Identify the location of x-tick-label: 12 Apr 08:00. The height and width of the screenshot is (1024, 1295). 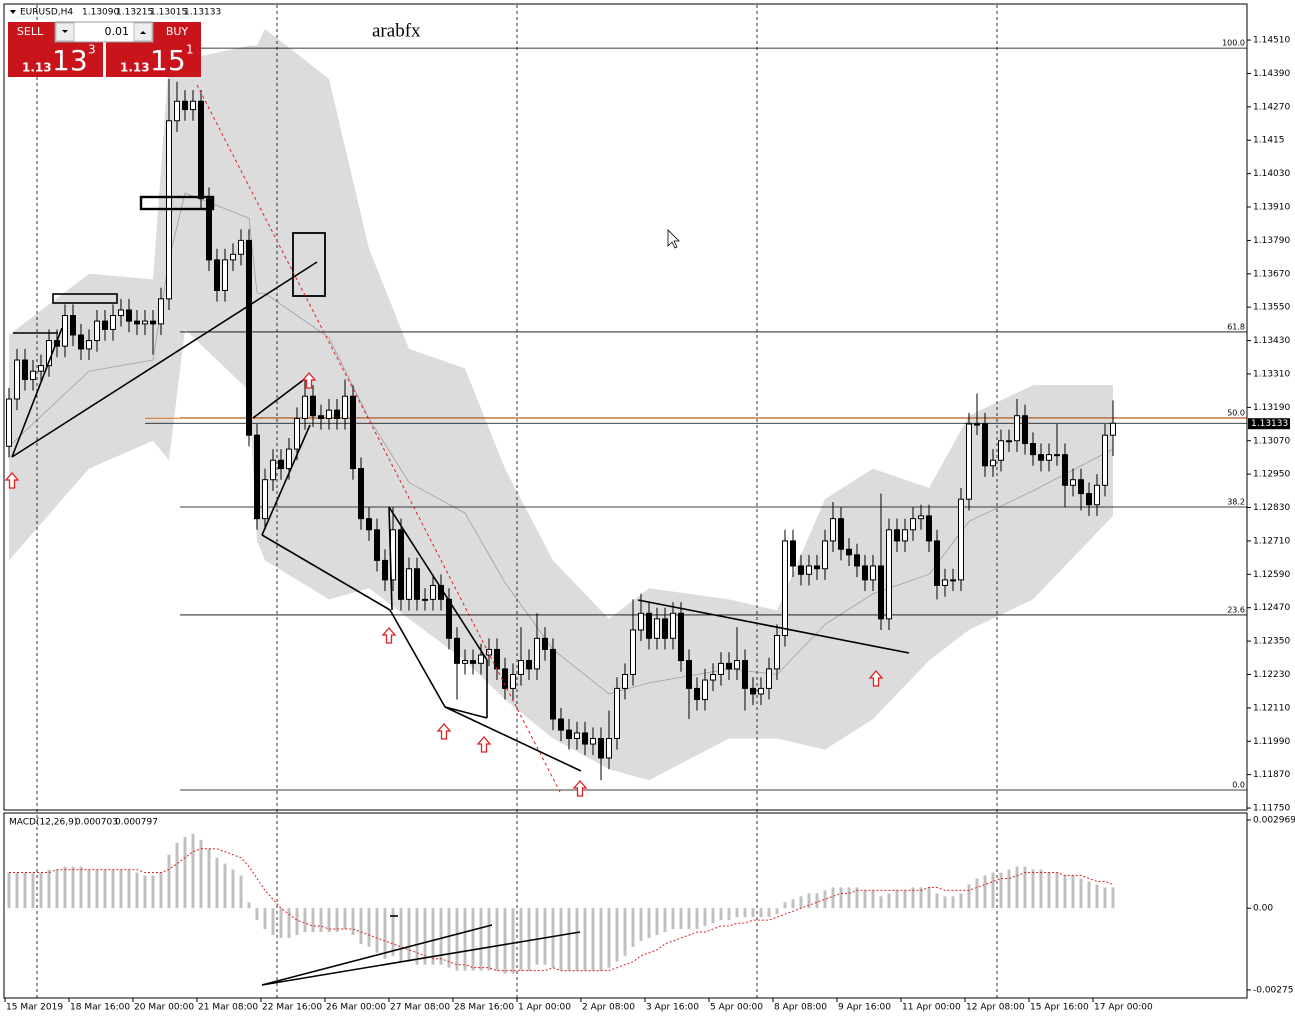
(995, 1008).